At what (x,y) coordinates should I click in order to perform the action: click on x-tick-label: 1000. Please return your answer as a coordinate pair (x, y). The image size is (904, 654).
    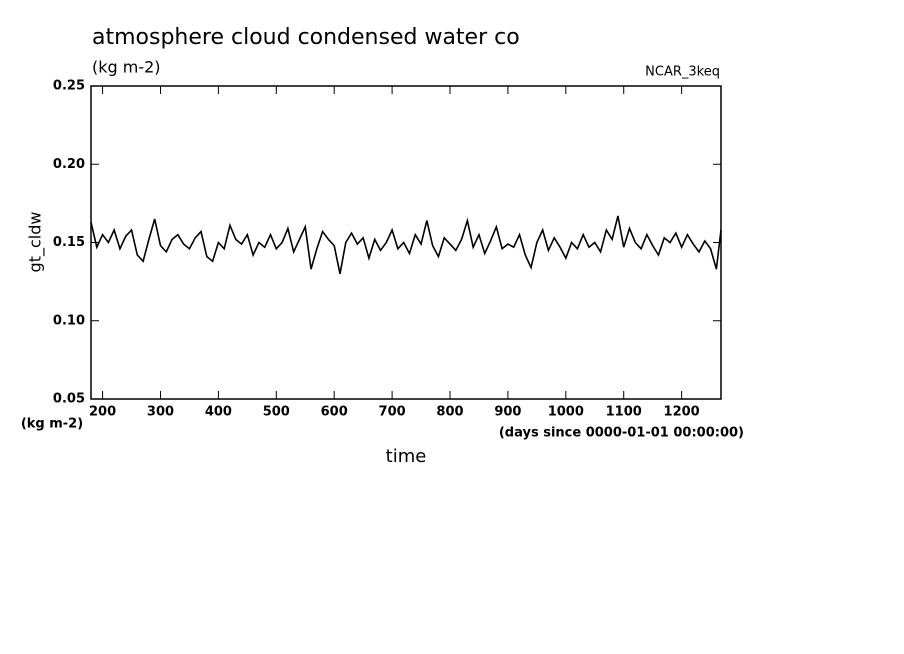
    Looking at the image, I should click on (566, 412).